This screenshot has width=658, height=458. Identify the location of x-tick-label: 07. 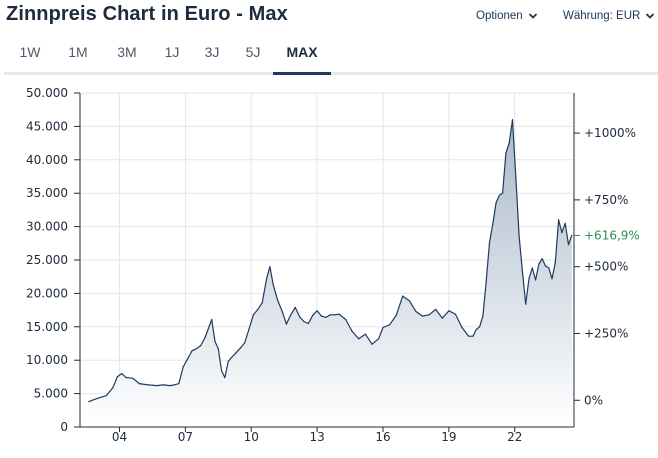
(185, 437).